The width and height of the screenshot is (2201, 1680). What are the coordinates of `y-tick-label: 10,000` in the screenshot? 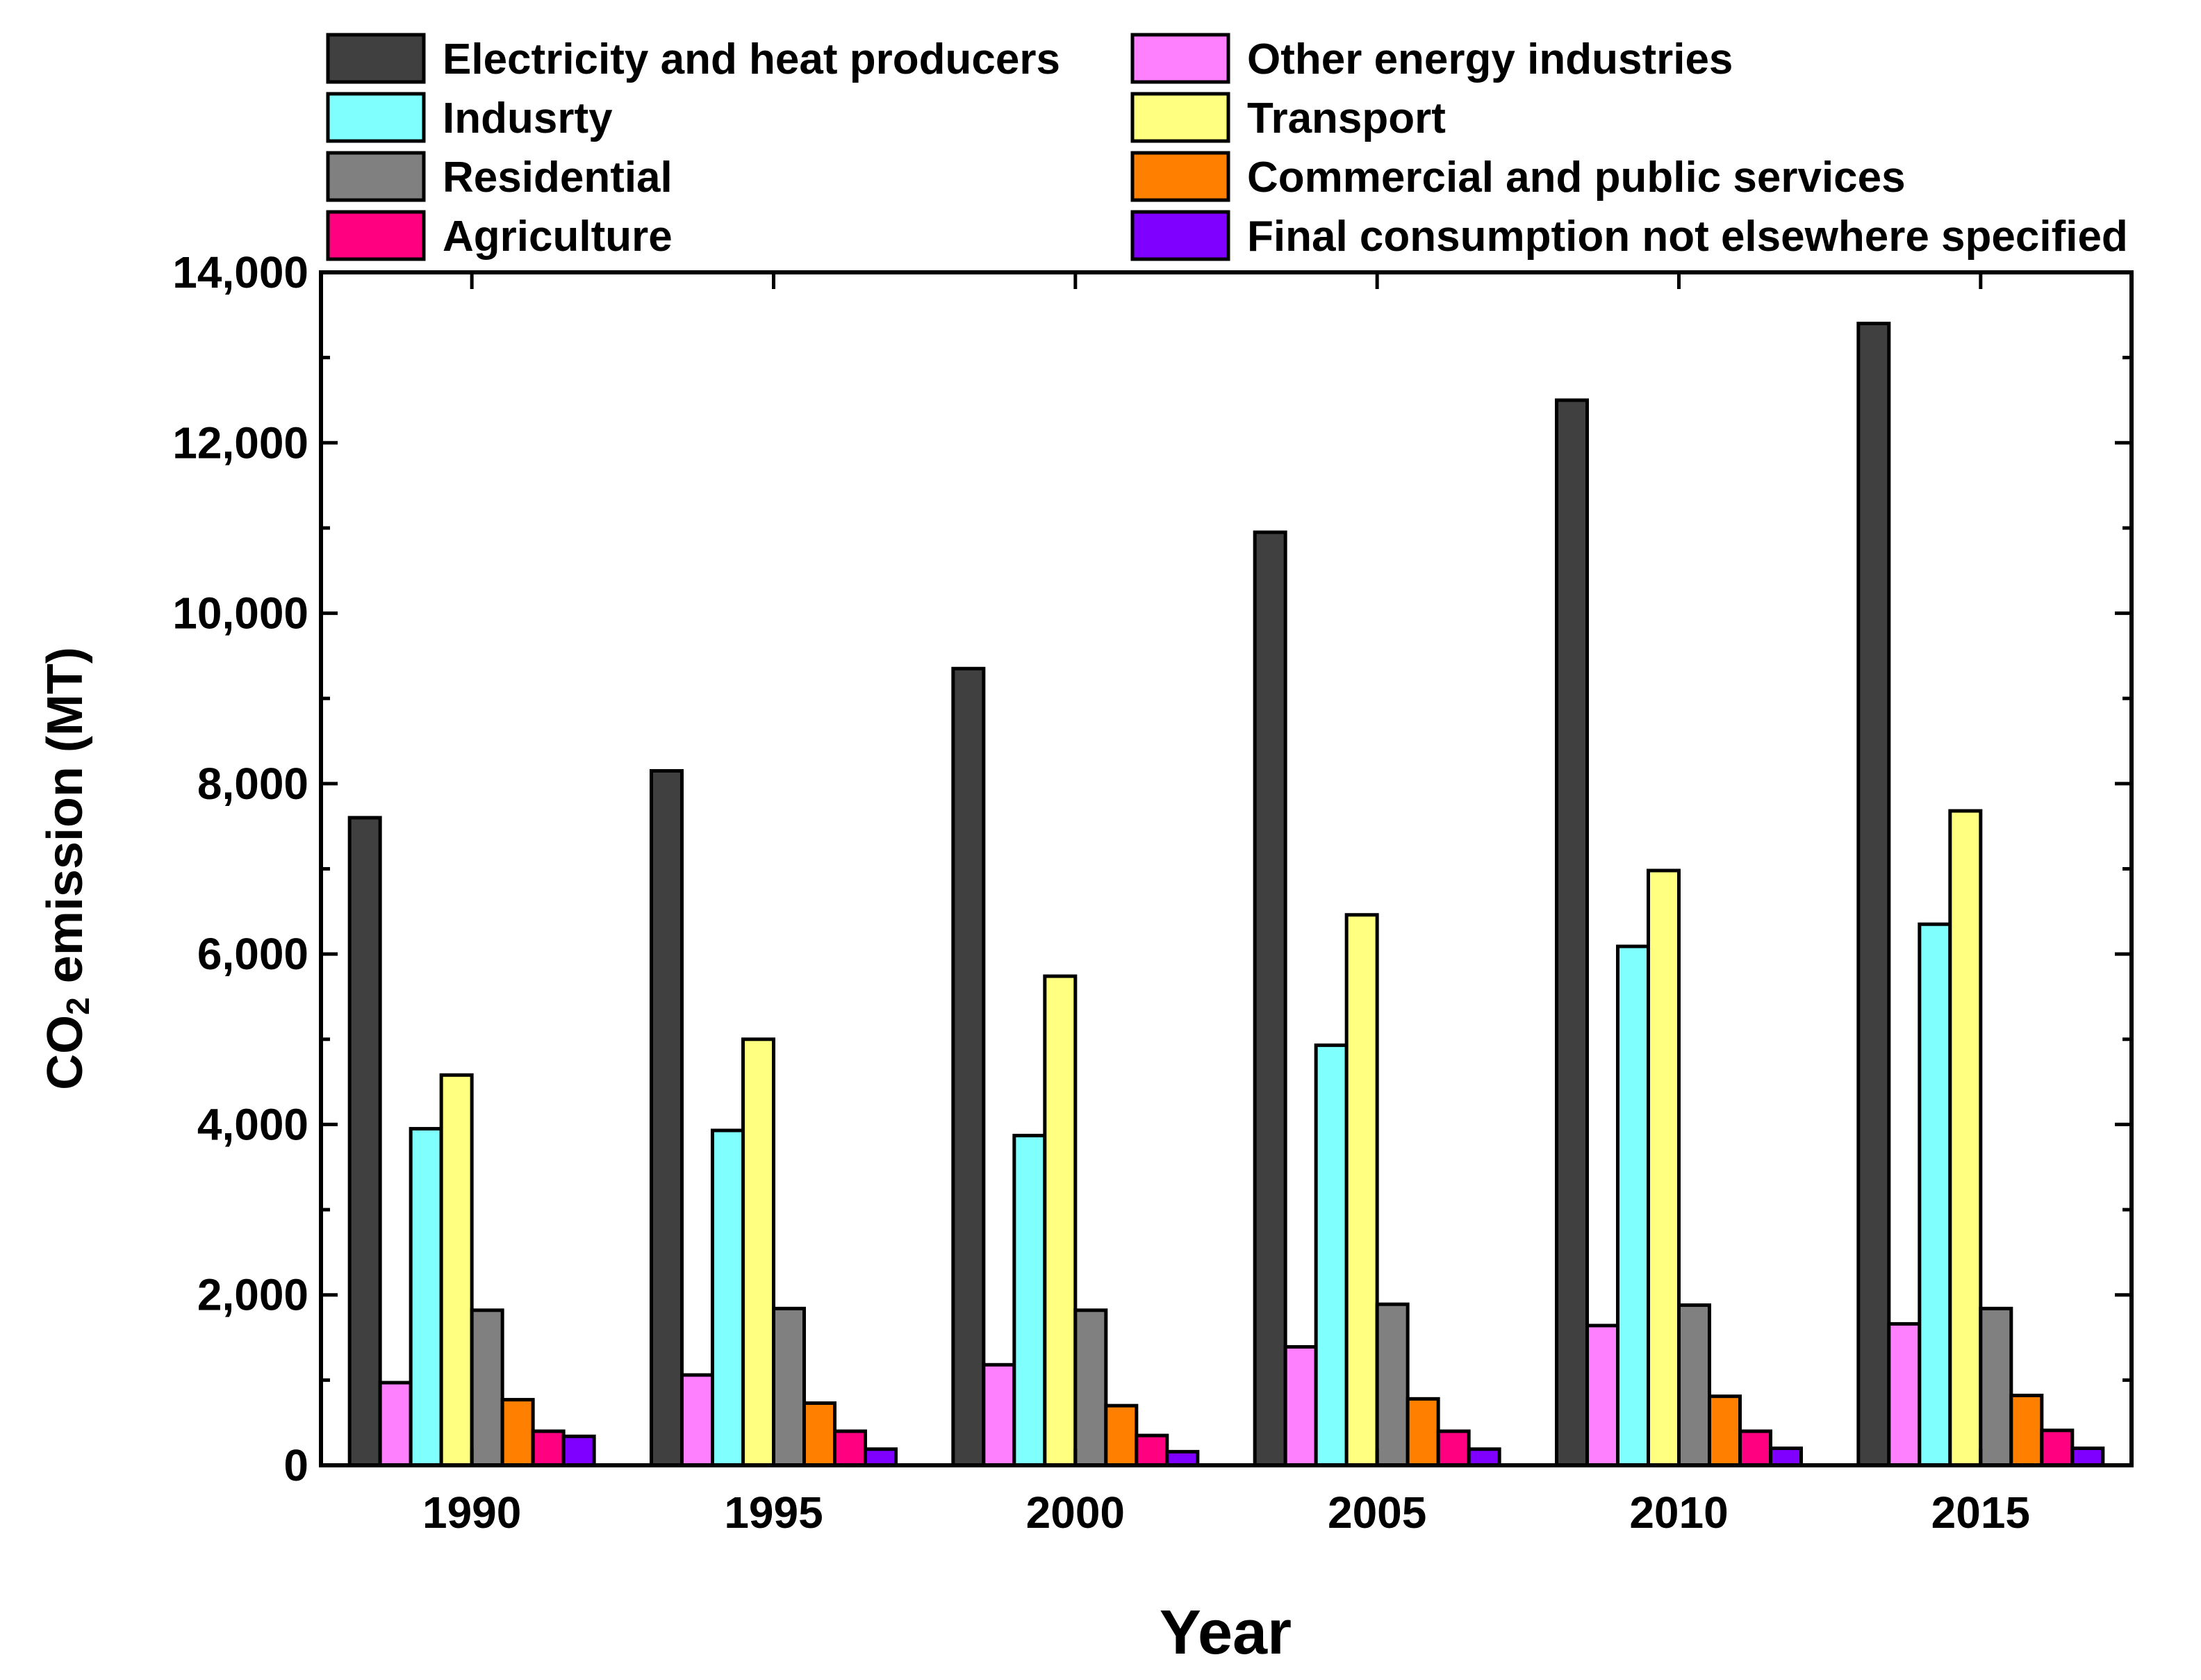 It's located at (240, 613).